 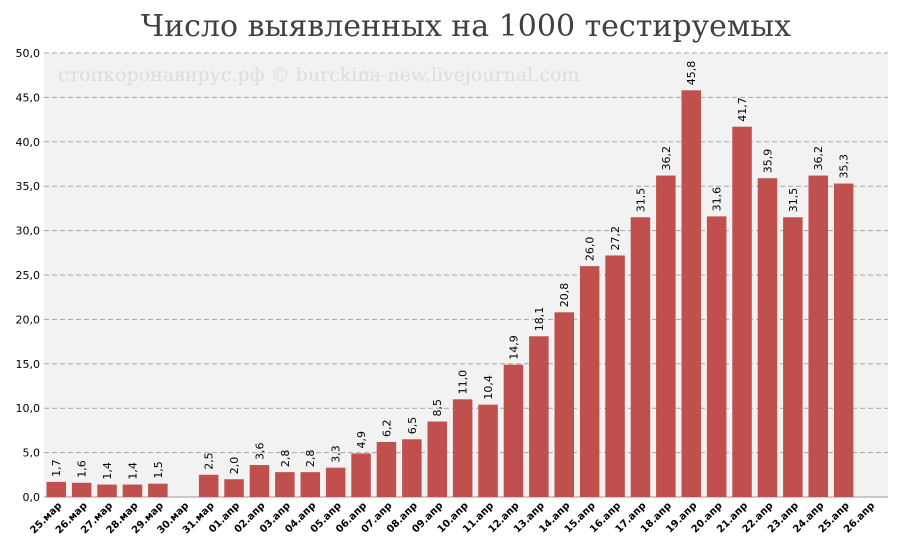 What do you see at coordinates (28, 97) in the screenshot?
I see `y-tick-label: 45,0` at bounding box center [28, 97].